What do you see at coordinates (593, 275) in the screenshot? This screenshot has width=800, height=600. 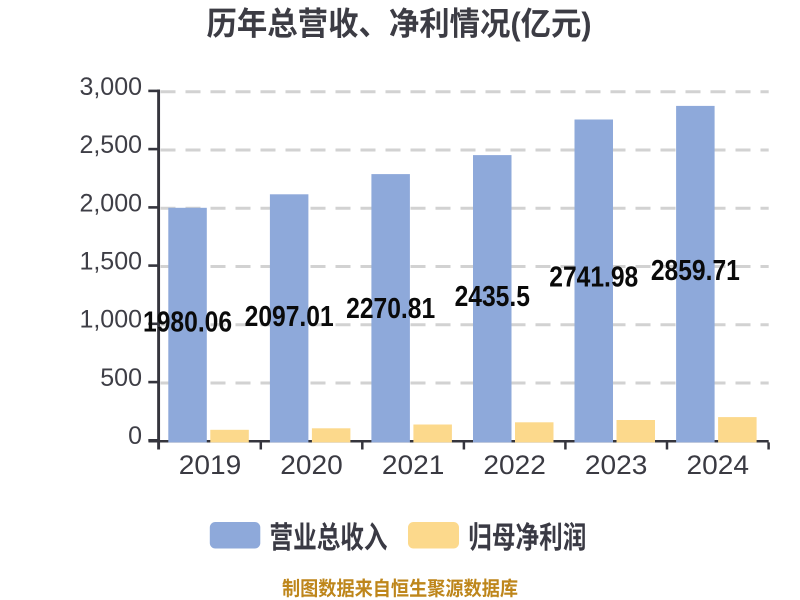 I see `svg-text: 2741.98` at bounding box center [593, 275].